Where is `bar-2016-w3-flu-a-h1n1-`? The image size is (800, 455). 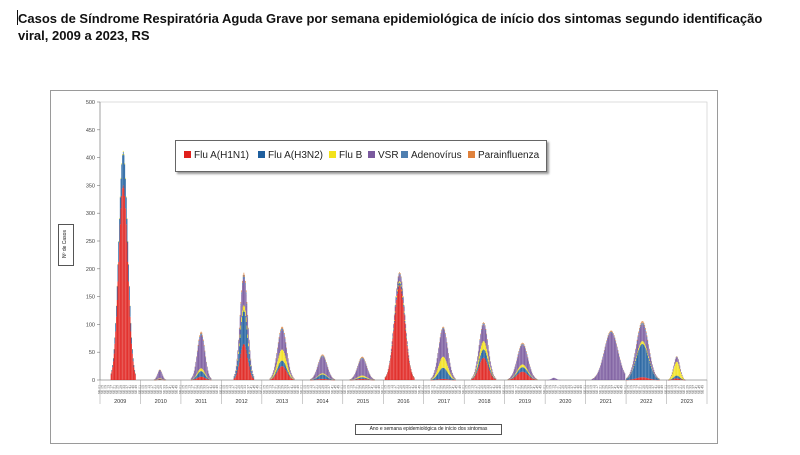 bar-2016-w3-flu-a-h1n1- is located at coordinates (385, 378).